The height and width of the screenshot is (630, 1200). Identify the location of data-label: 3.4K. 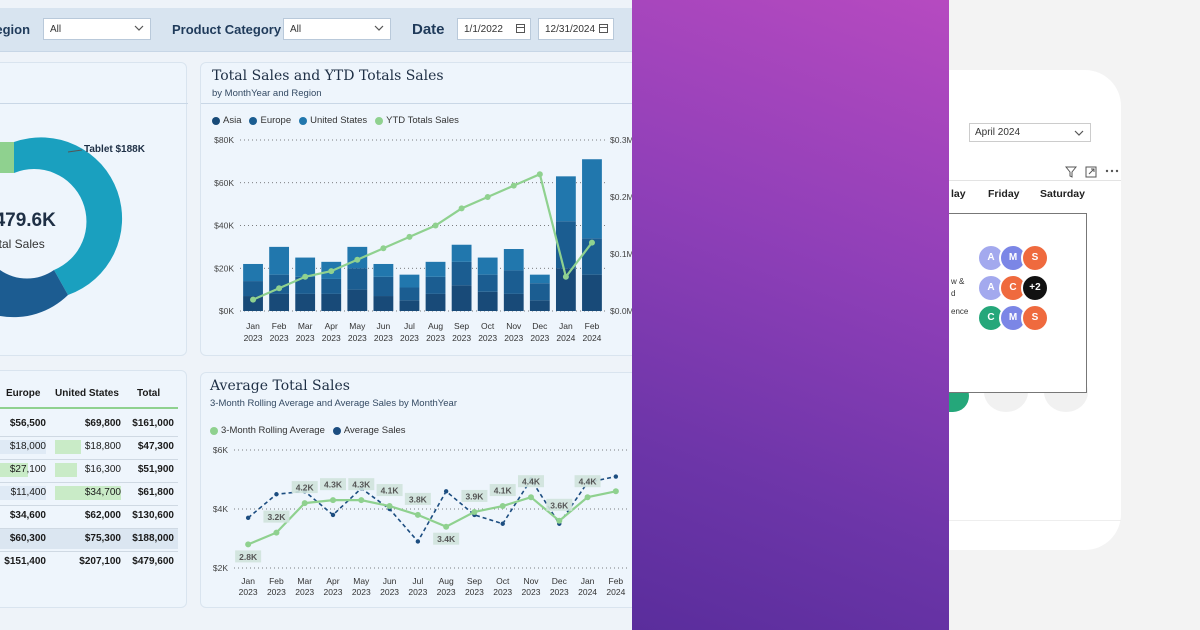
(446, 539).